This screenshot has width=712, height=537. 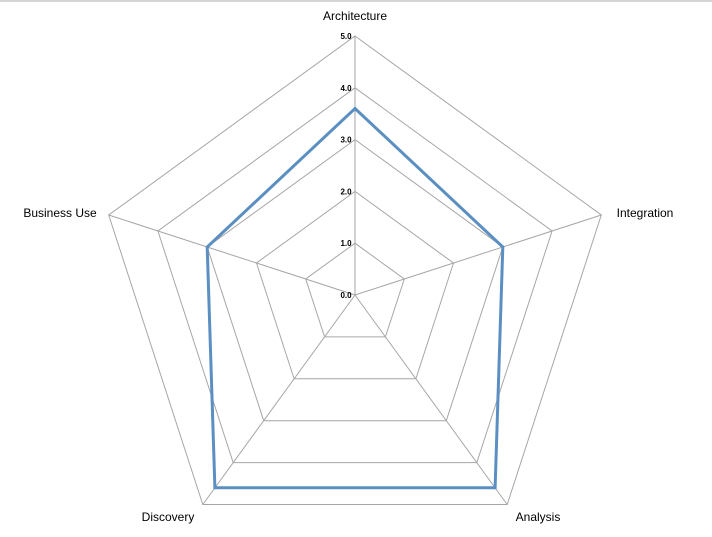 What do you see at coordinates (538, 517) in the screenshot?
I see `axis-label-analysis: Analysis` at bounding box center [538, 517].